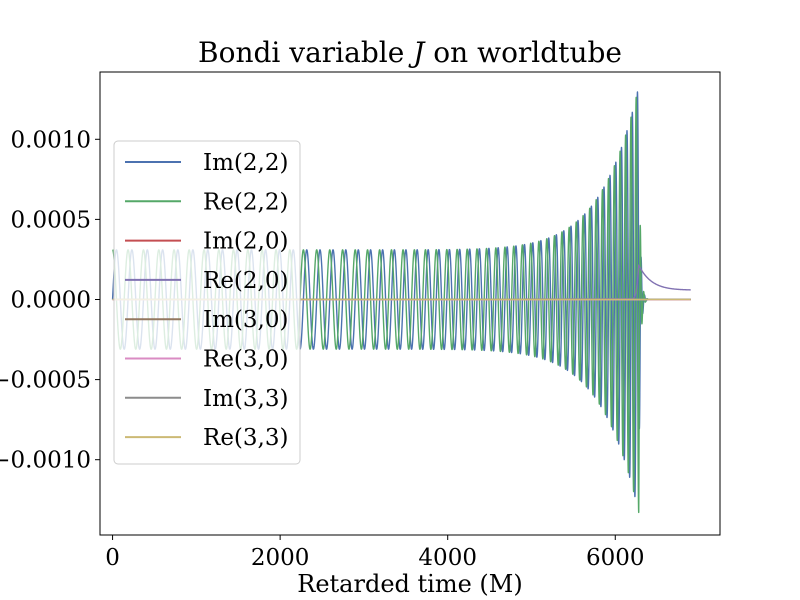 This screenshot has width=800, height=600. What do you see at coordinates (245, 281) in the screenshot?
I see `legend-label: Re(2,0)` at bounding box center [245, 281].